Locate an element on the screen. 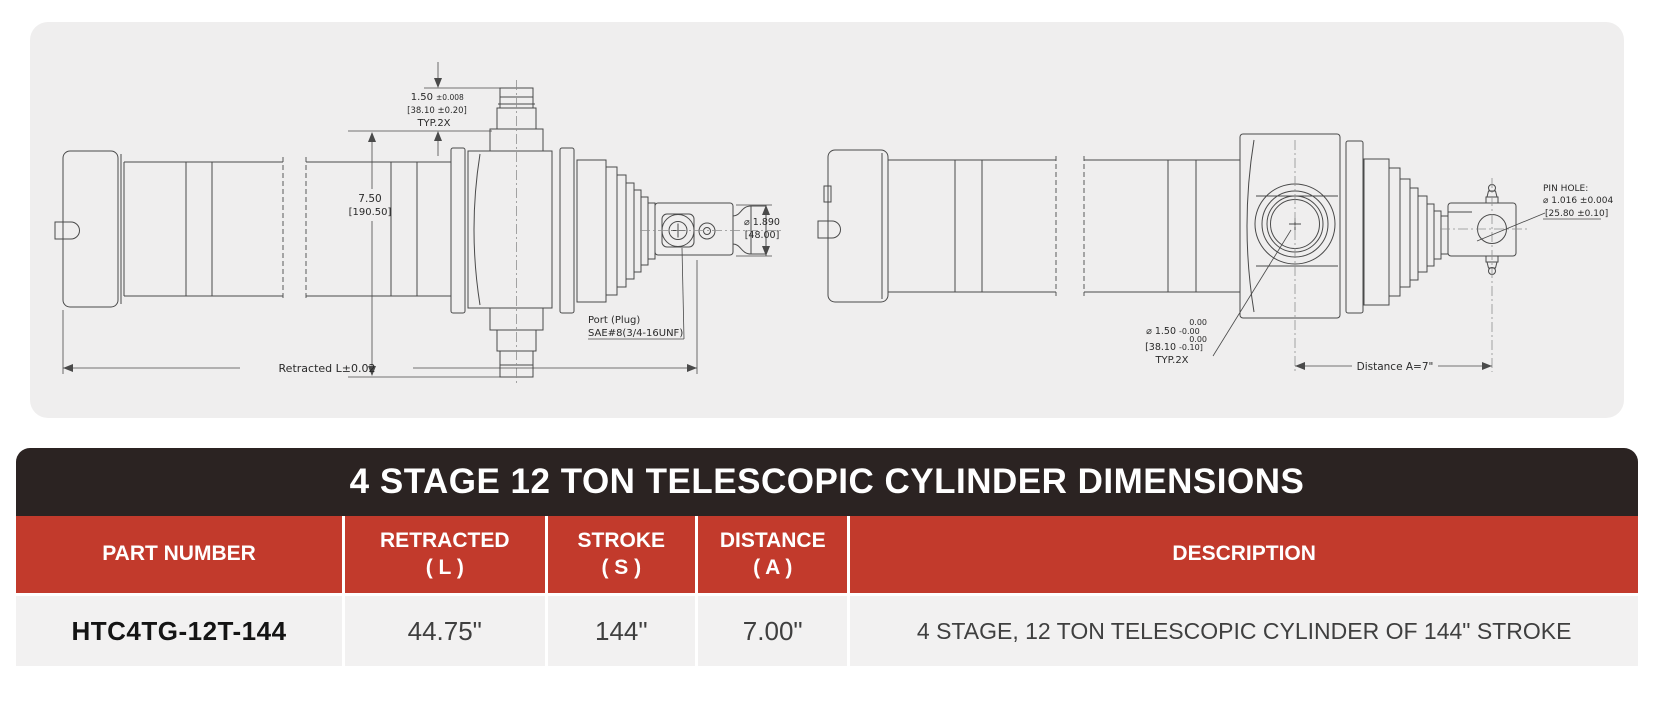  cell-part-number: HTC4TG-12T-144 is located at coordinates (179, 631).